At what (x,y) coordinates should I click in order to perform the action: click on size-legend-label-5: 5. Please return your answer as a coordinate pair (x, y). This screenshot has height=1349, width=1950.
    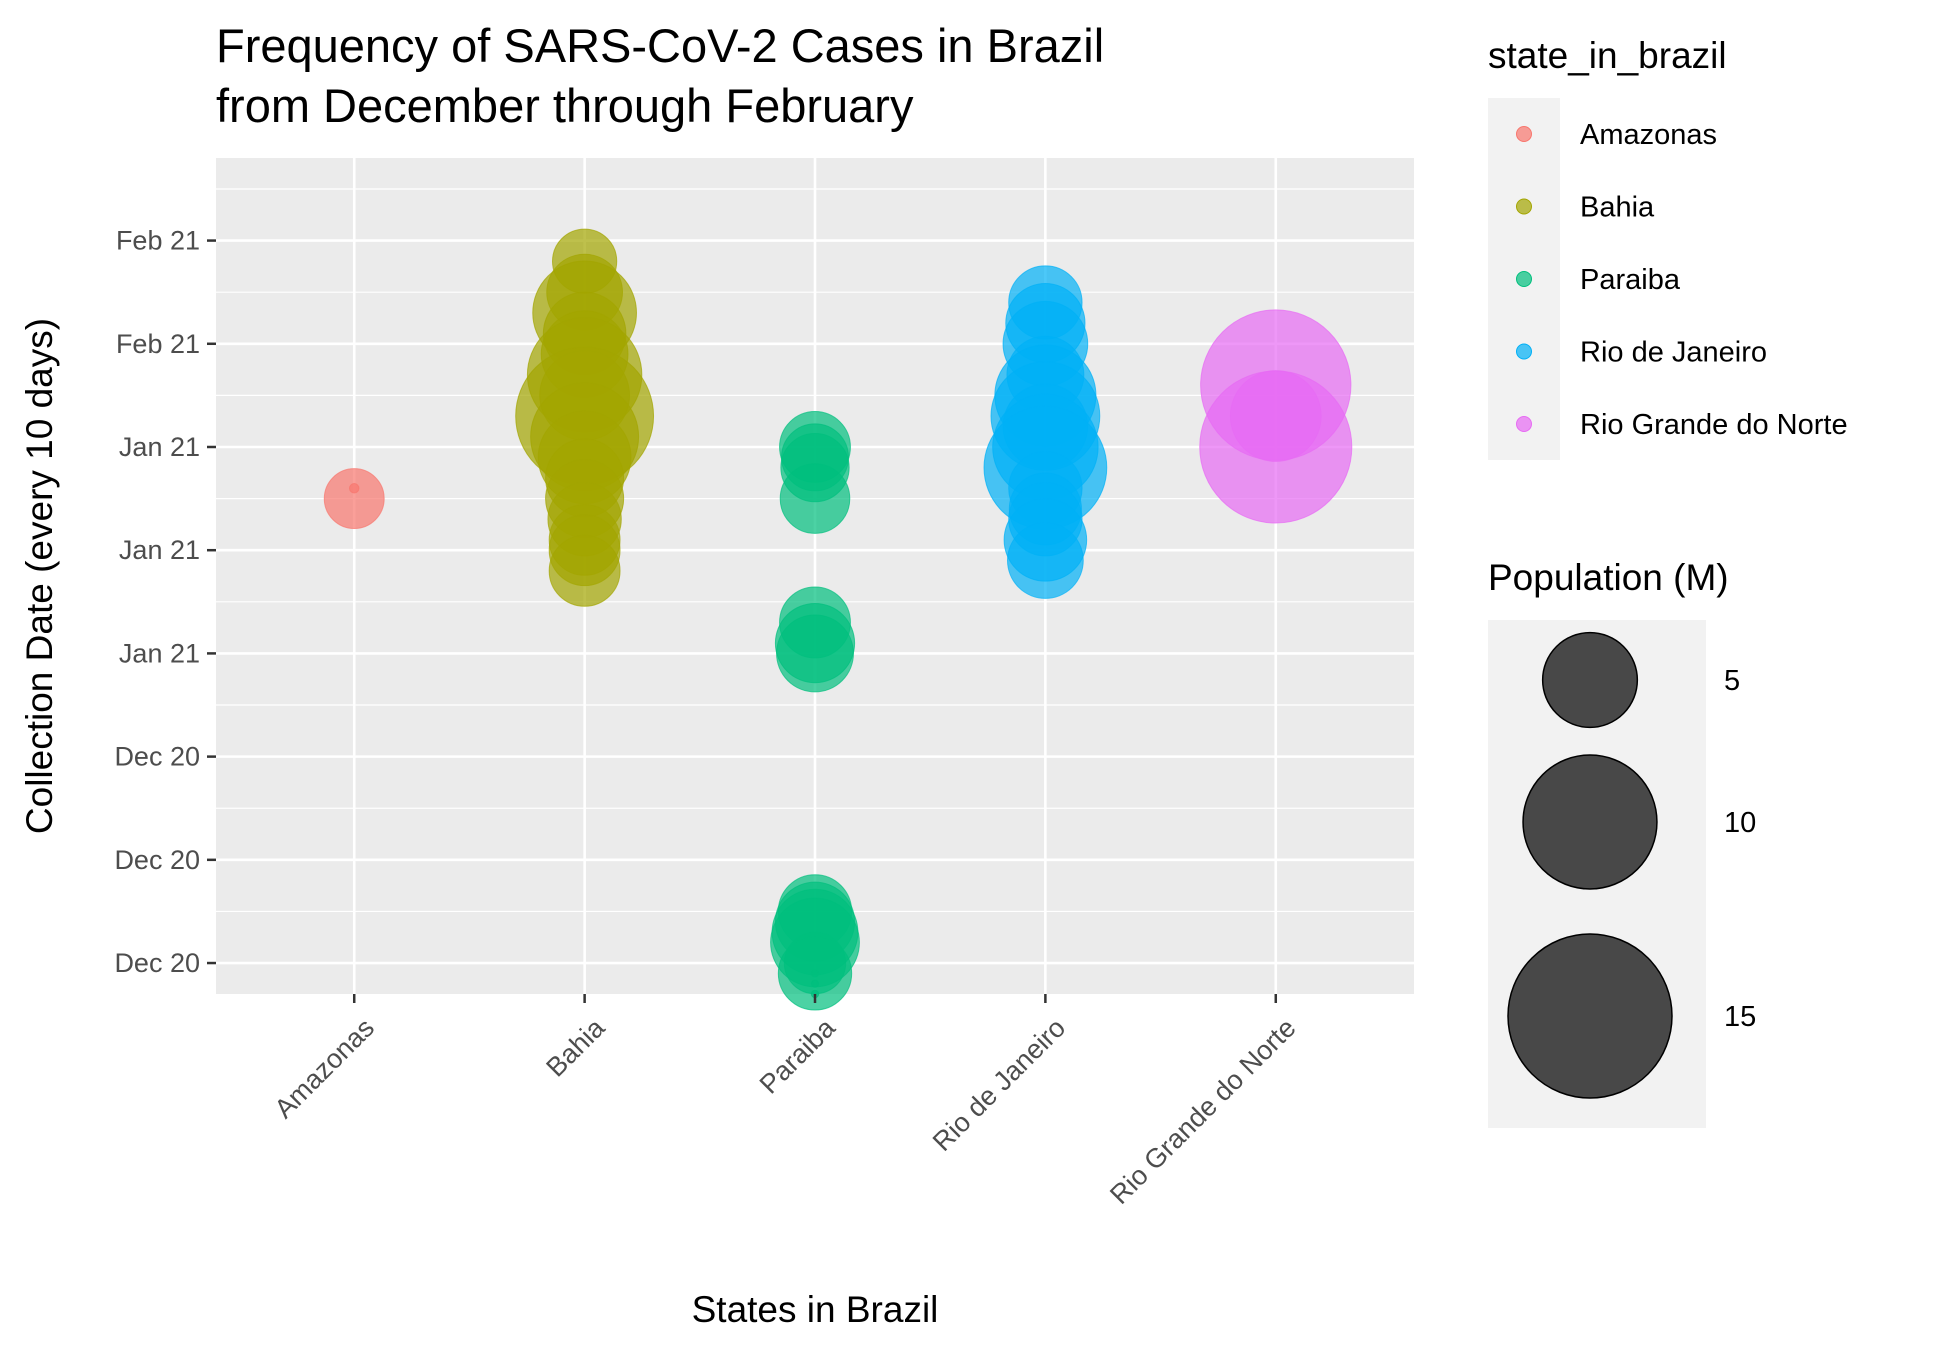
    Looking at the image, I should click on (1732, 681).